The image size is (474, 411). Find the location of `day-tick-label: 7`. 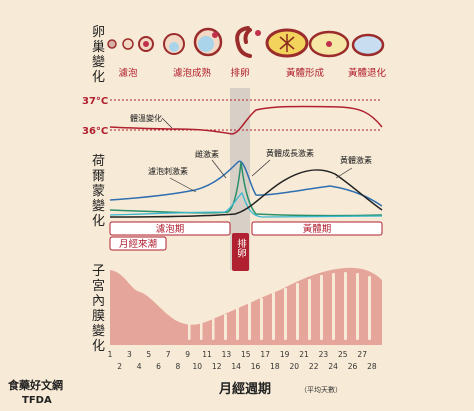

day-tick-label: 7 is located at coordinates (168, 354).